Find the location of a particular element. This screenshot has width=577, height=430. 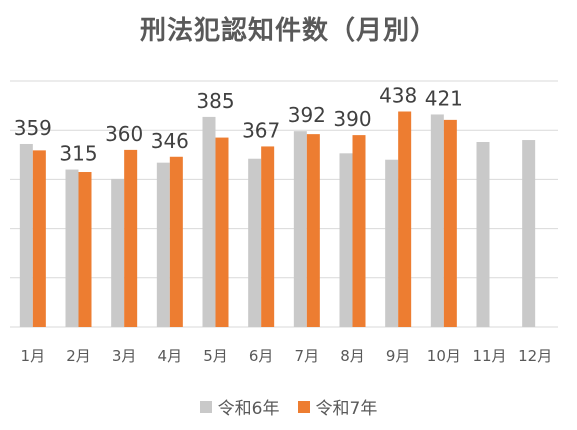

bar-令和6年-3月 is located at coordinates (118, 252).